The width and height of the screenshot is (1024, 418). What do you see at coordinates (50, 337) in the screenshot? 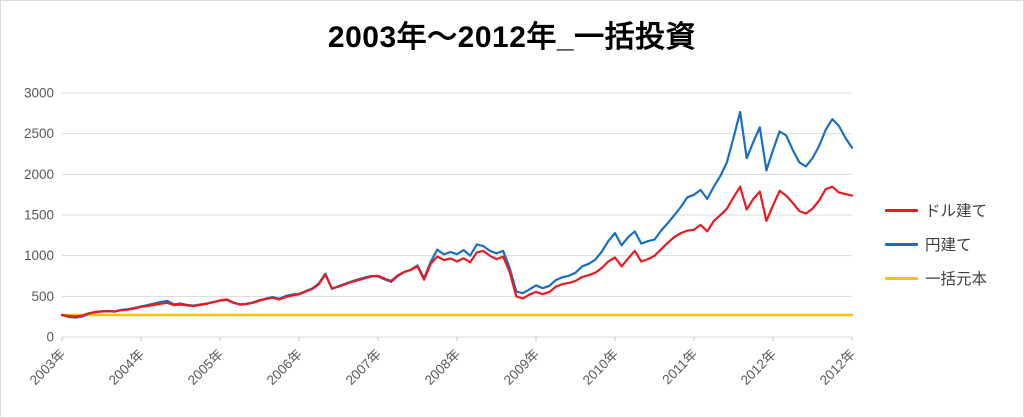
I see `y-tick-label: 0` at bounding box center [50, 337].